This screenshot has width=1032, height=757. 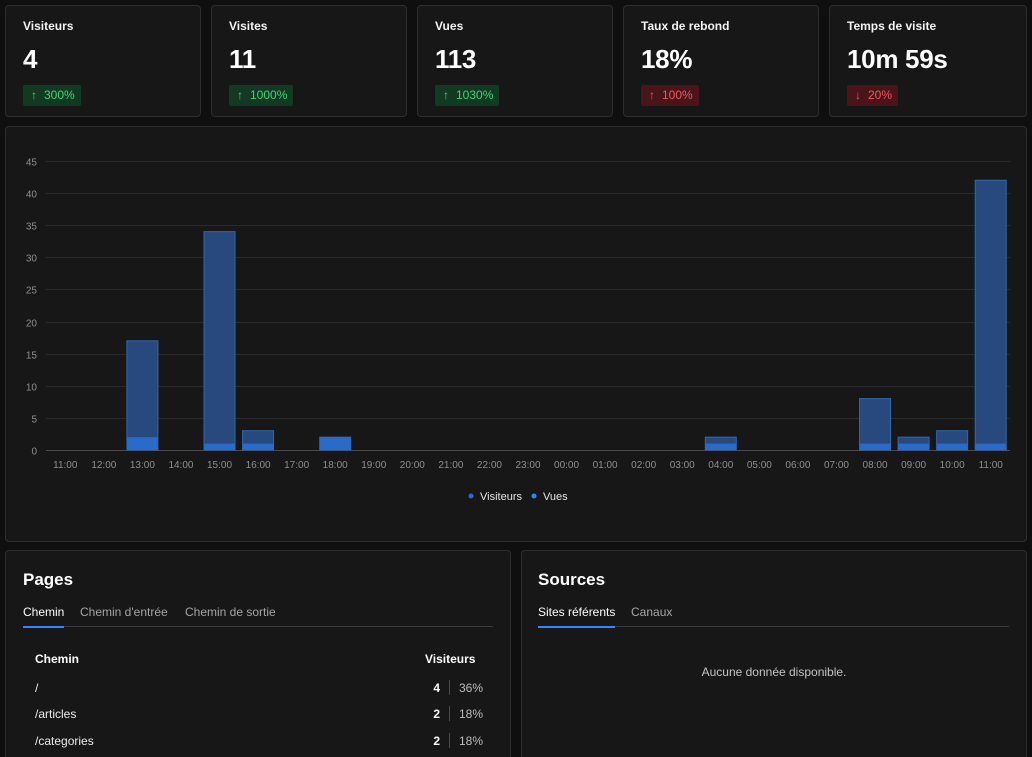 I want to click on change-value: 300%, so click(x=59, y=95).